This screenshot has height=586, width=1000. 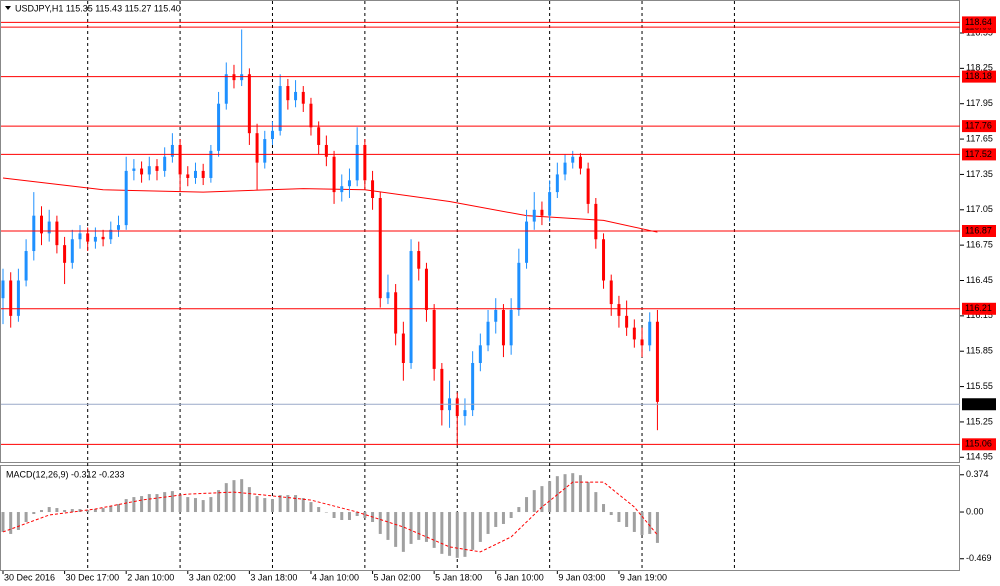 What do you see at coordinates (150, 577) in the screenshot?
I see `x-tick-label: 2 Jan 10:00` at bounding box center [150, 577].